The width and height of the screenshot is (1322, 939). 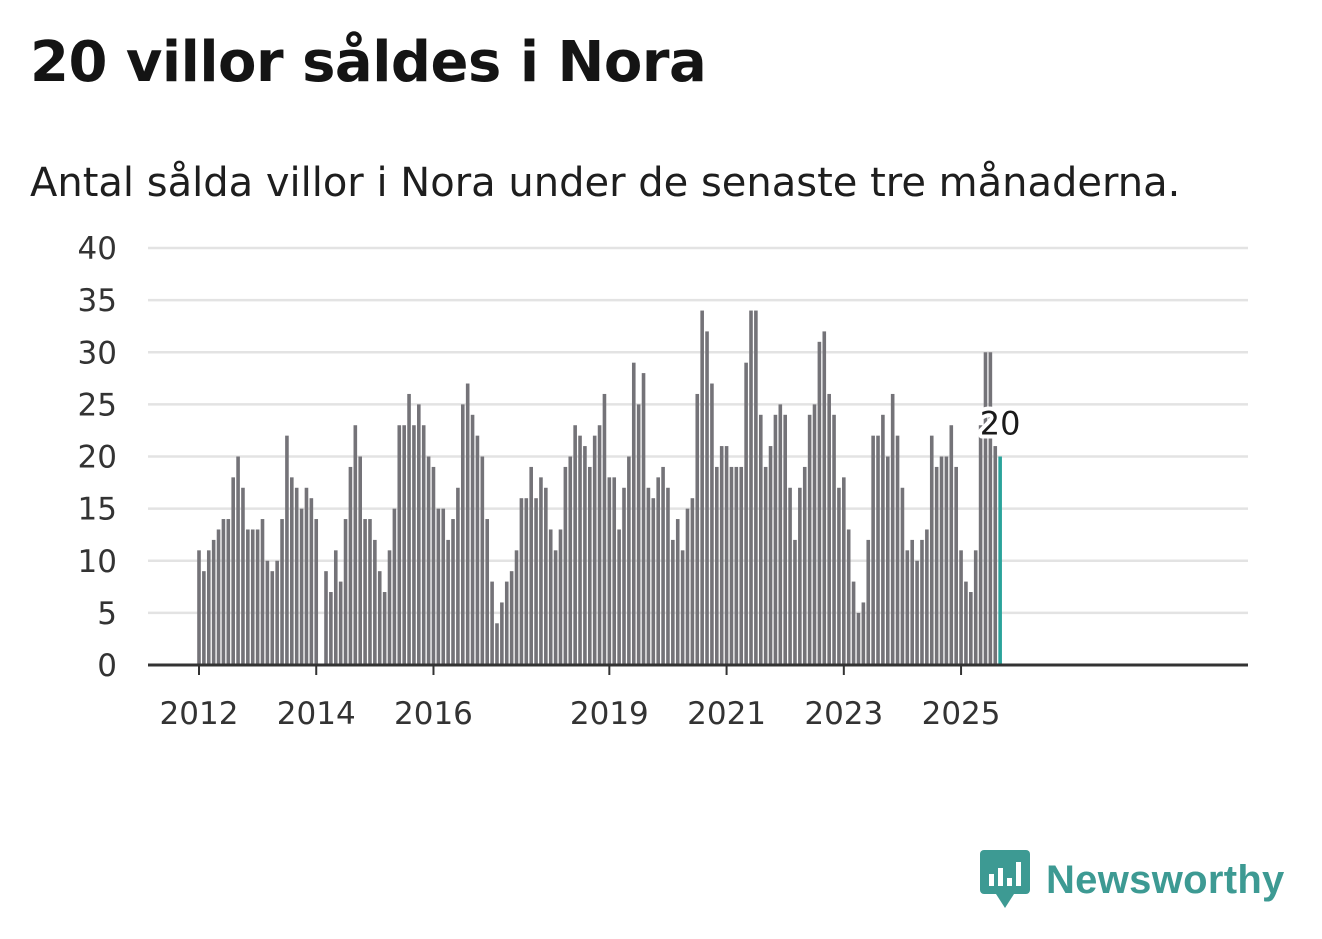 I want to click on y-tick-label: 30, so click(x=97, y=353).